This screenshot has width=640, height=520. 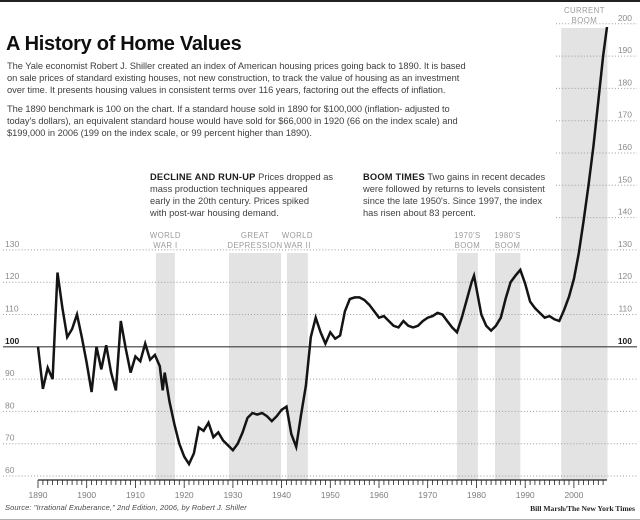 I want to click on annotation-decline-label: DECLINE AND RUN-UP, so click(x=203, y=177).